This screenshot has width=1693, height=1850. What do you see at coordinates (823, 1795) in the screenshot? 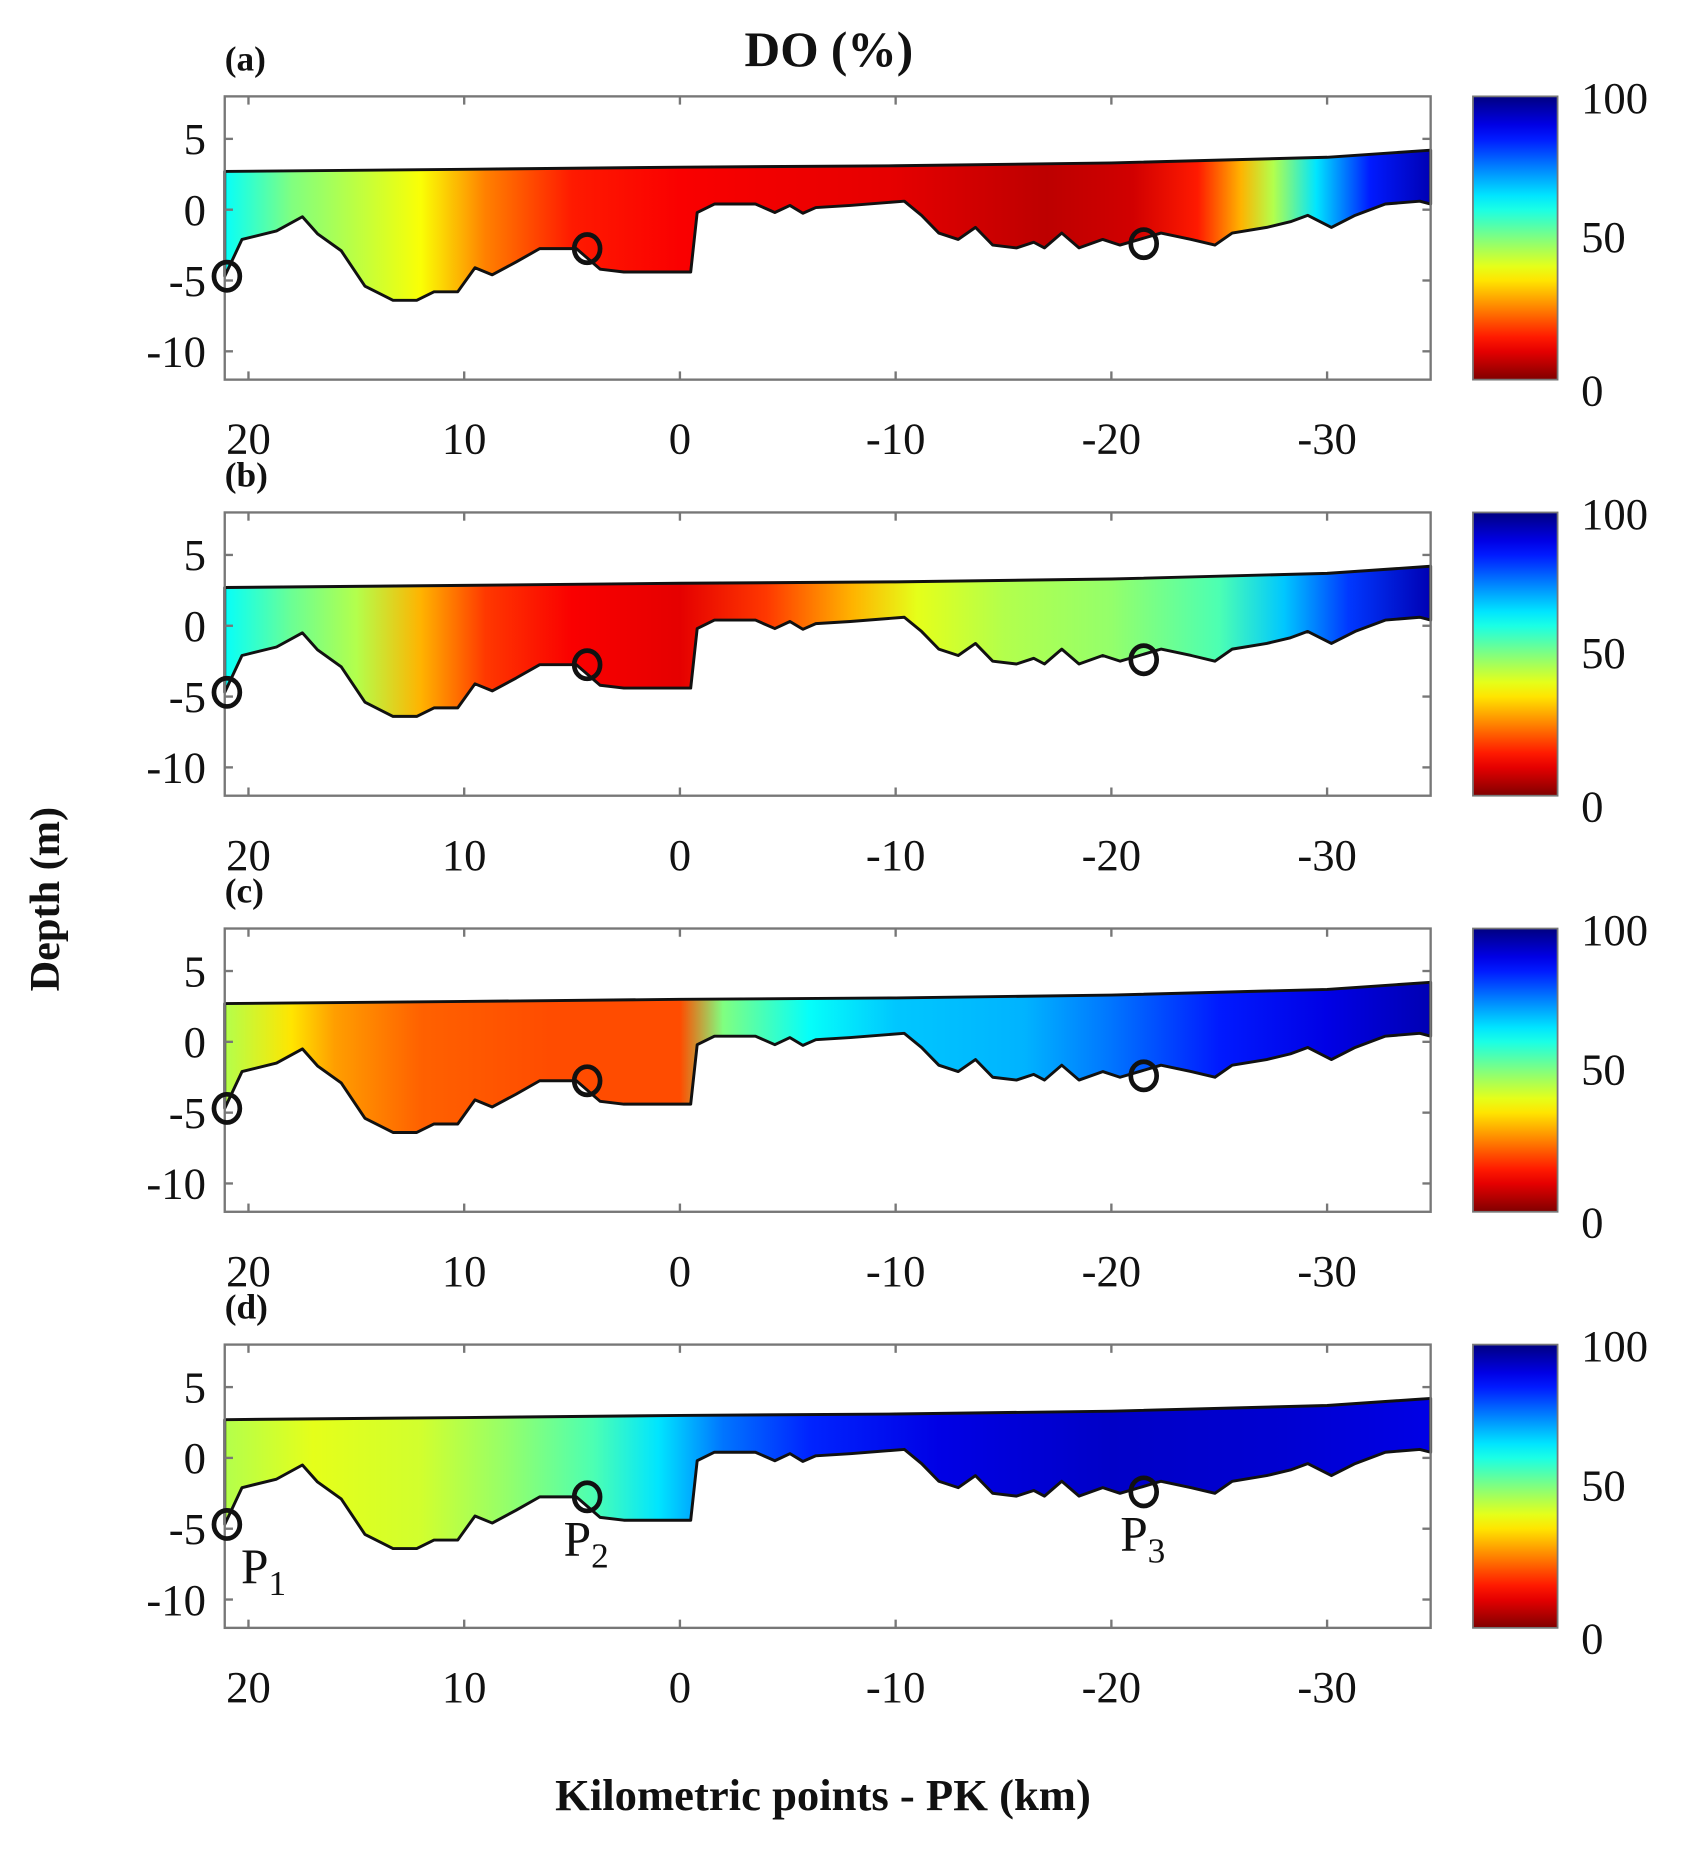
I see `x-axis-label: Kilometric points - PK (km)` at bounding box center [823, 1795].